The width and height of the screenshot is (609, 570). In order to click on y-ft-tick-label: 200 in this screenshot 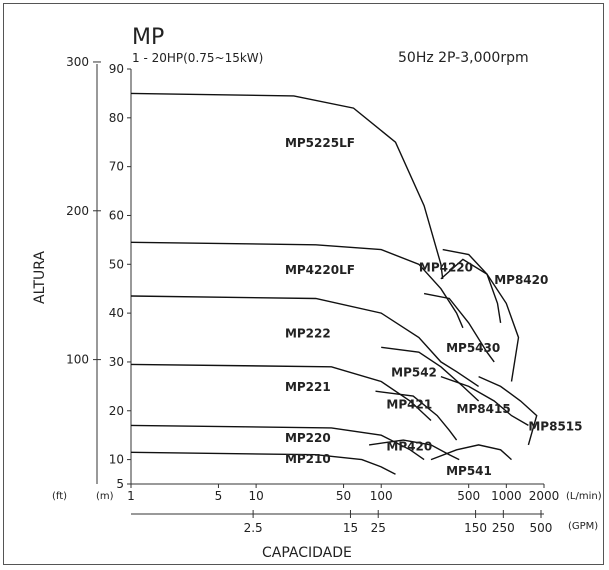, I will do `click(77, 211)`.